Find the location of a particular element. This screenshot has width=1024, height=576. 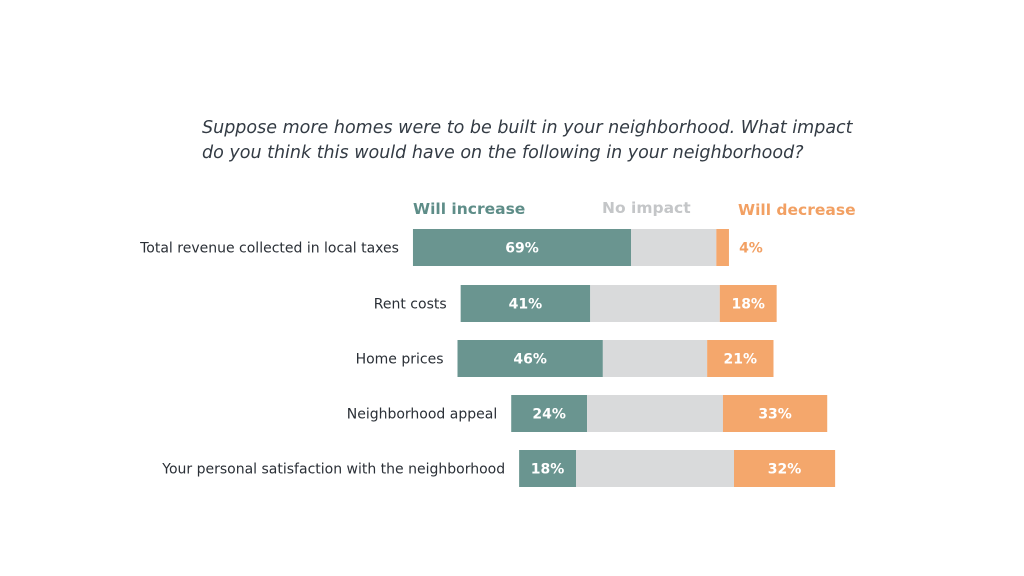

data-label-will-increase: 41% is located at coordinates (526, 305).